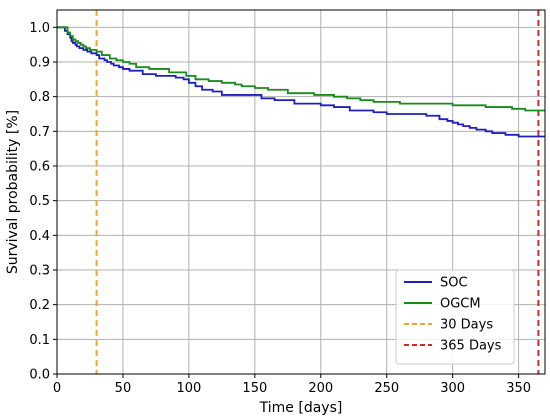 Image resolution: width=550 pixels, height=418 pixels. What do you see at coordinates (39, 28) in the screenshot?
I see `y-tick-label-10: 1.0` at bounding box center [39, 28].